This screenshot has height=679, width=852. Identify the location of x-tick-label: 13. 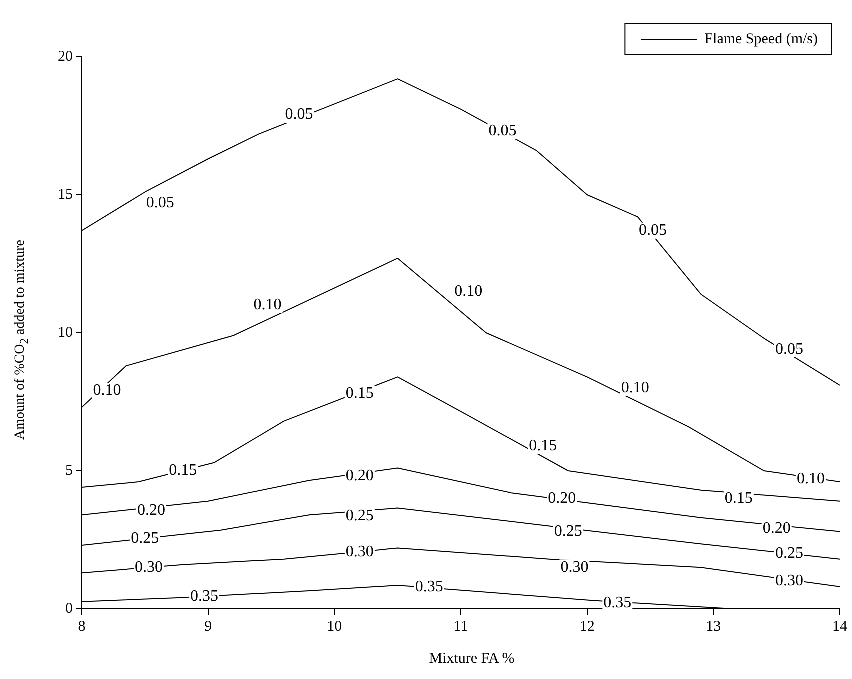
(714, 626).